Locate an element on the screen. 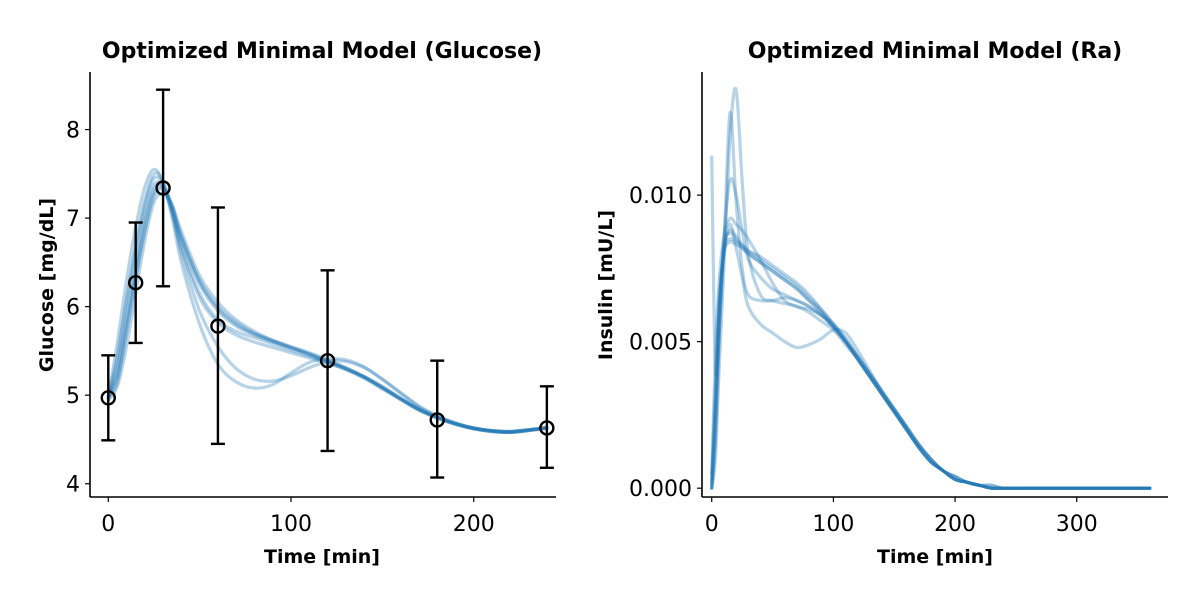 The width and height of the screenshot is (1200, 600). ra-y-tick-label: 0.000 is located at coordinates (660, 489).